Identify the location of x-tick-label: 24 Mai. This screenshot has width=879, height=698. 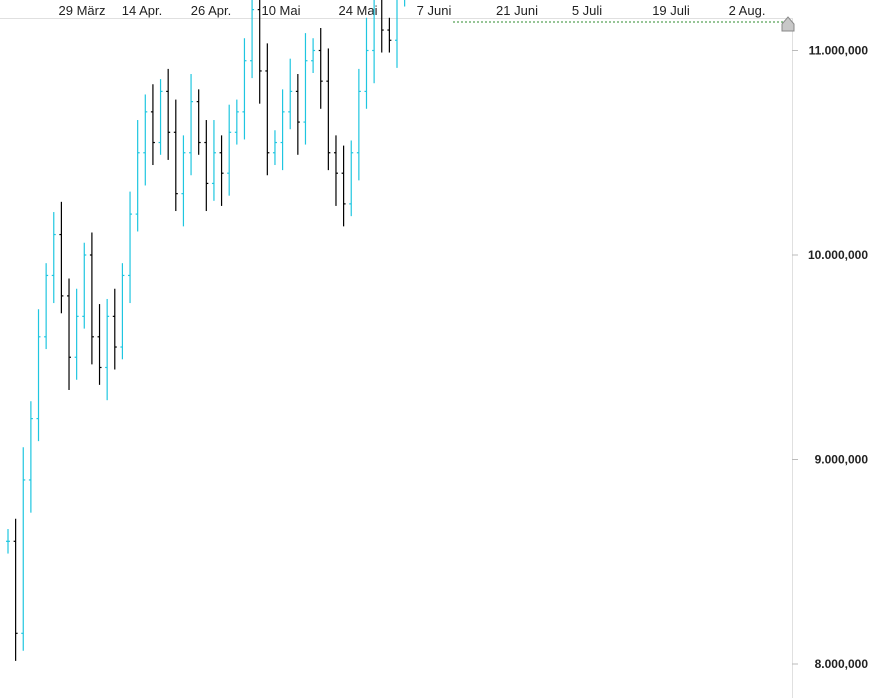
(357, 10).